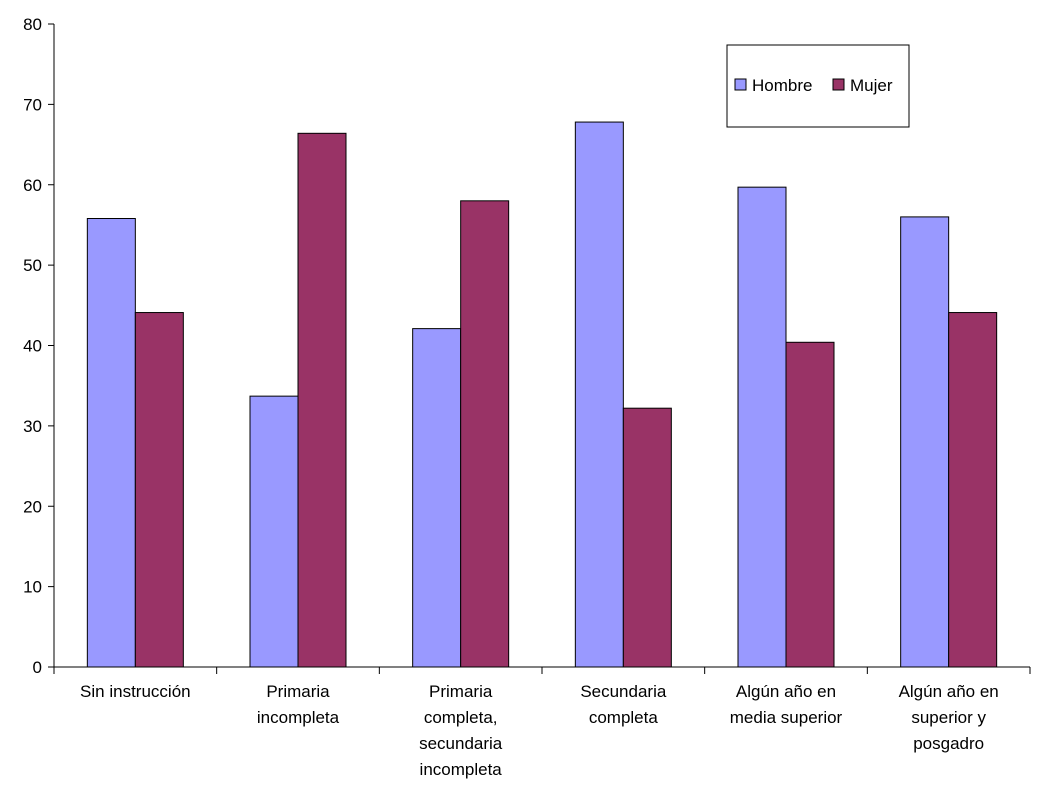 The image size is (1038, 794). What do you see at coordinates (461, 730) in the screenshot?
I see `x-category-label: Primaria completa, secundaria incompleta` at bounding box center [461, 730].